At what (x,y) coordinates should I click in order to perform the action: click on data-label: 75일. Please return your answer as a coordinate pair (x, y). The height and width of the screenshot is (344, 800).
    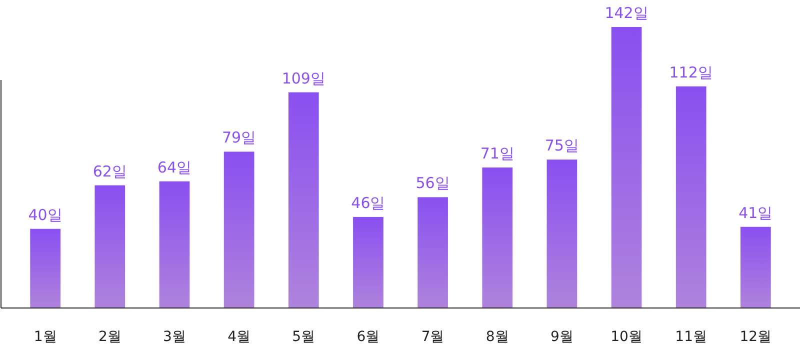
    Looking at the image, I should click on (561, 145).